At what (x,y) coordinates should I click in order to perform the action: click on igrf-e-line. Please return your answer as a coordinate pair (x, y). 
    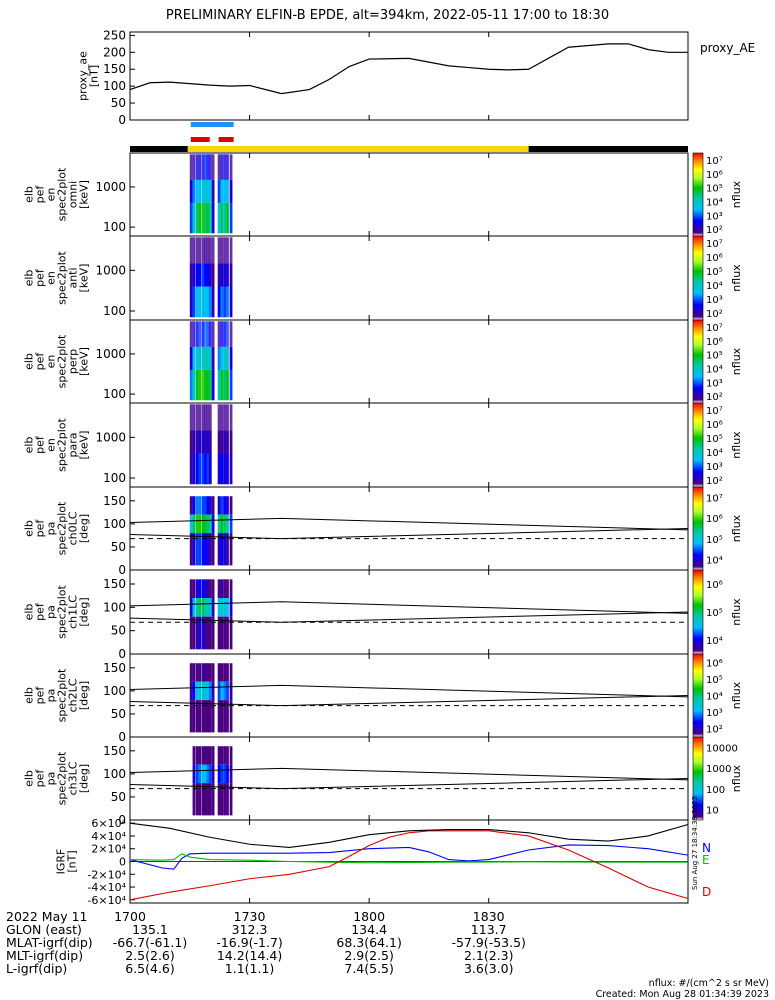
    Looking at the image, I should click on (408, 858).